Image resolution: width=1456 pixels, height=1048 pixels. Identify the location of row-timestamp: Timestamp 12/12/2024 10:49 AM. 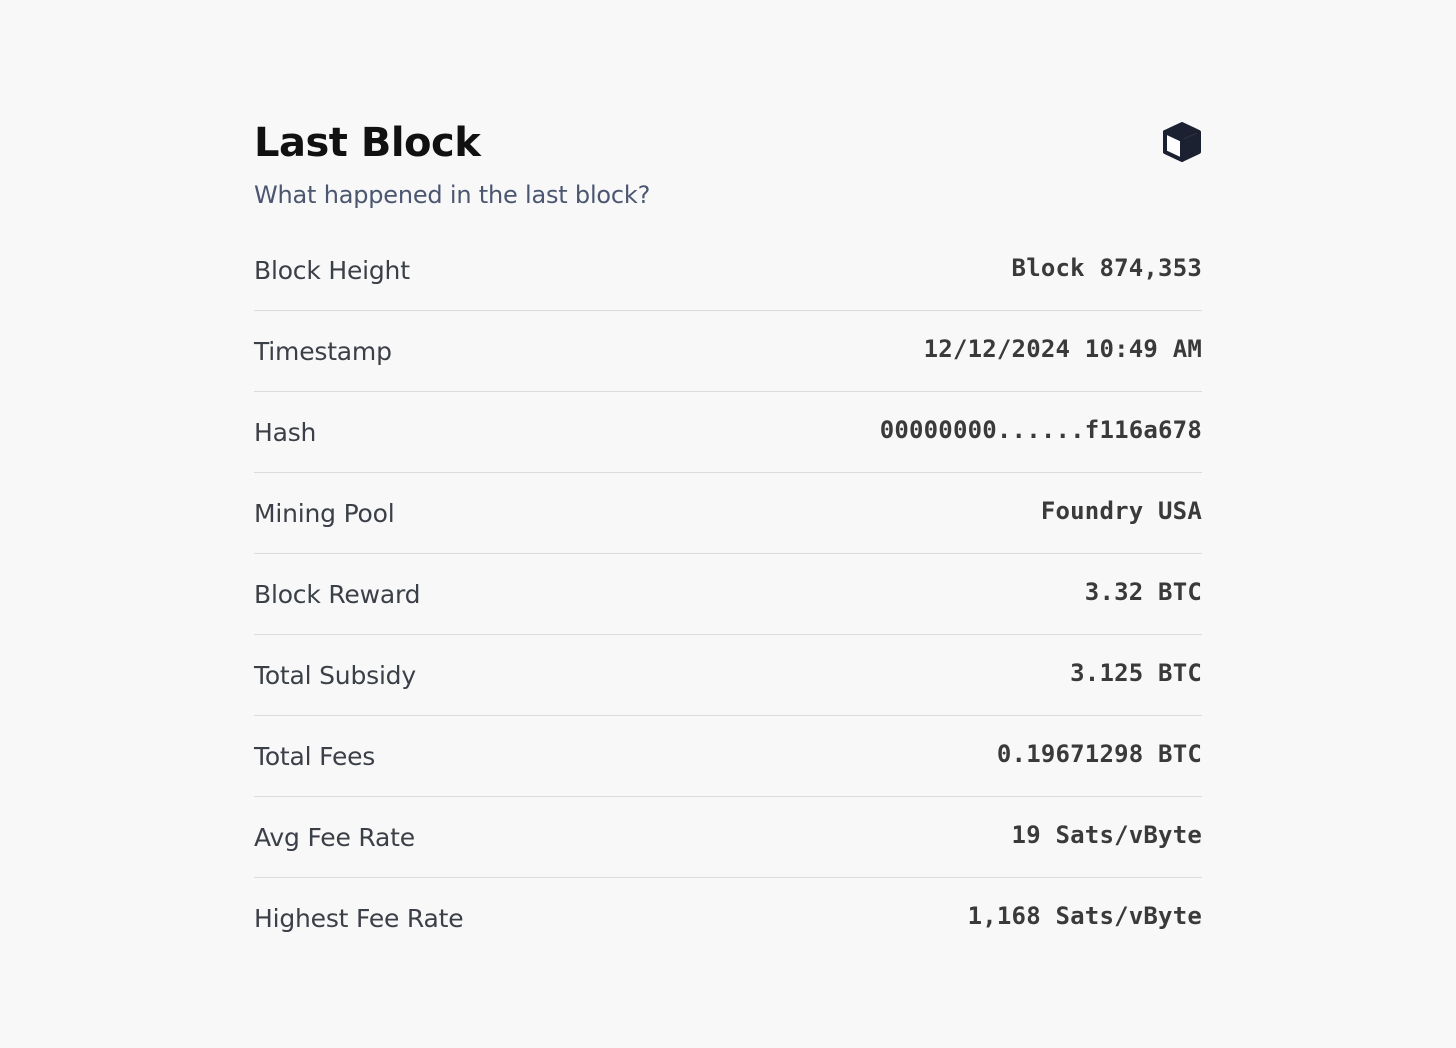
(728, 351).